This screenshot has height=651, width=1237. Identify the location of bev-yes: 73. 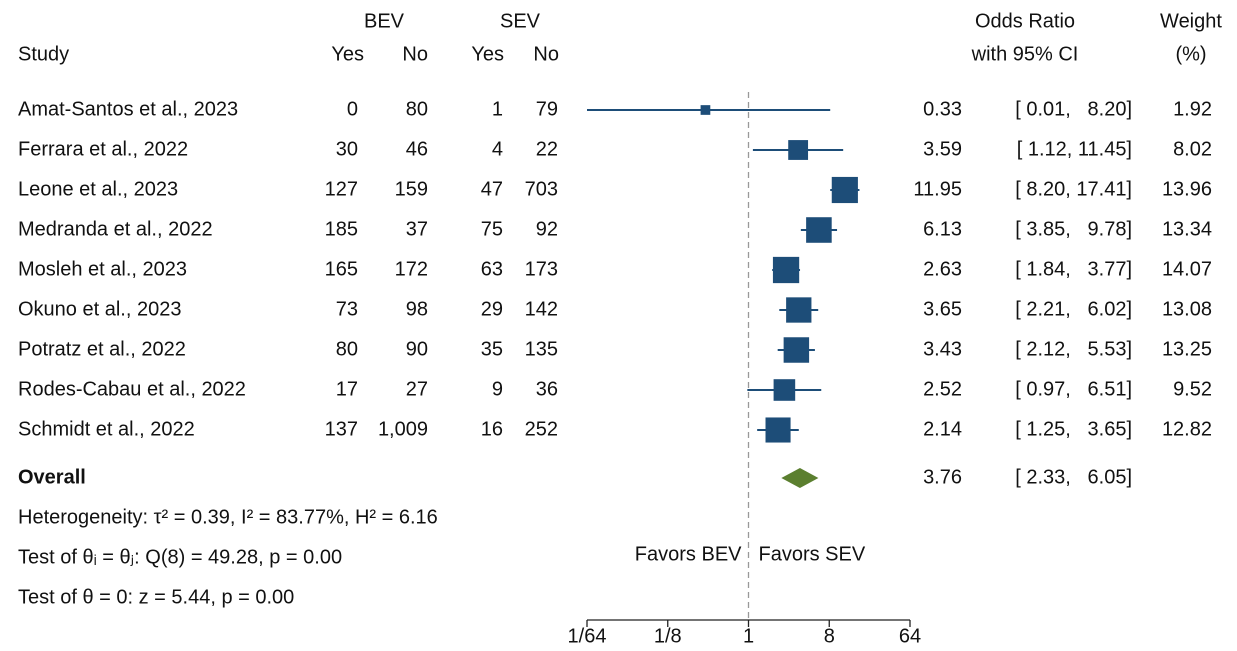
(347, 309).